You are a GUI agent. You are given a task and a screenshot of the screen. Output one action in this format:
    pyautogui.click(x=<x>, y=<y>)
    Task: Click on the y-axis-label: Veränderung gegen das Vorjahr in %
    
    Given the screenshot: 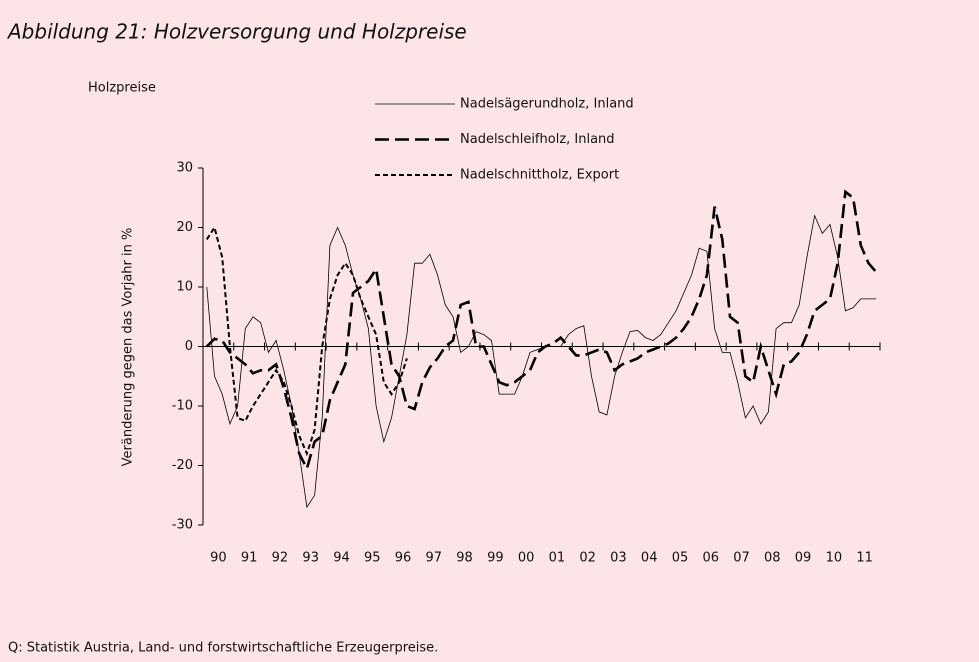 What is the action you would take?
    pyautogui.click(x=128, y=347)
    